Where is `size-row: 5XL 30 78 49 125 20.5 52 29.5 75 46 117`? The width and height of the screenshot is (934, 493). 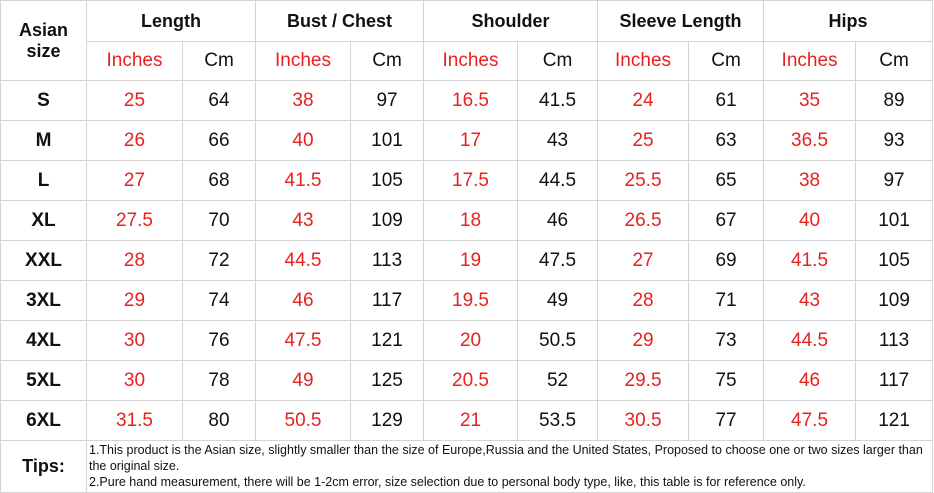 size-row: 5XL 30 78 49 125 20.5 52 29.5 75 46 117 is located at coordinates (467, 380).